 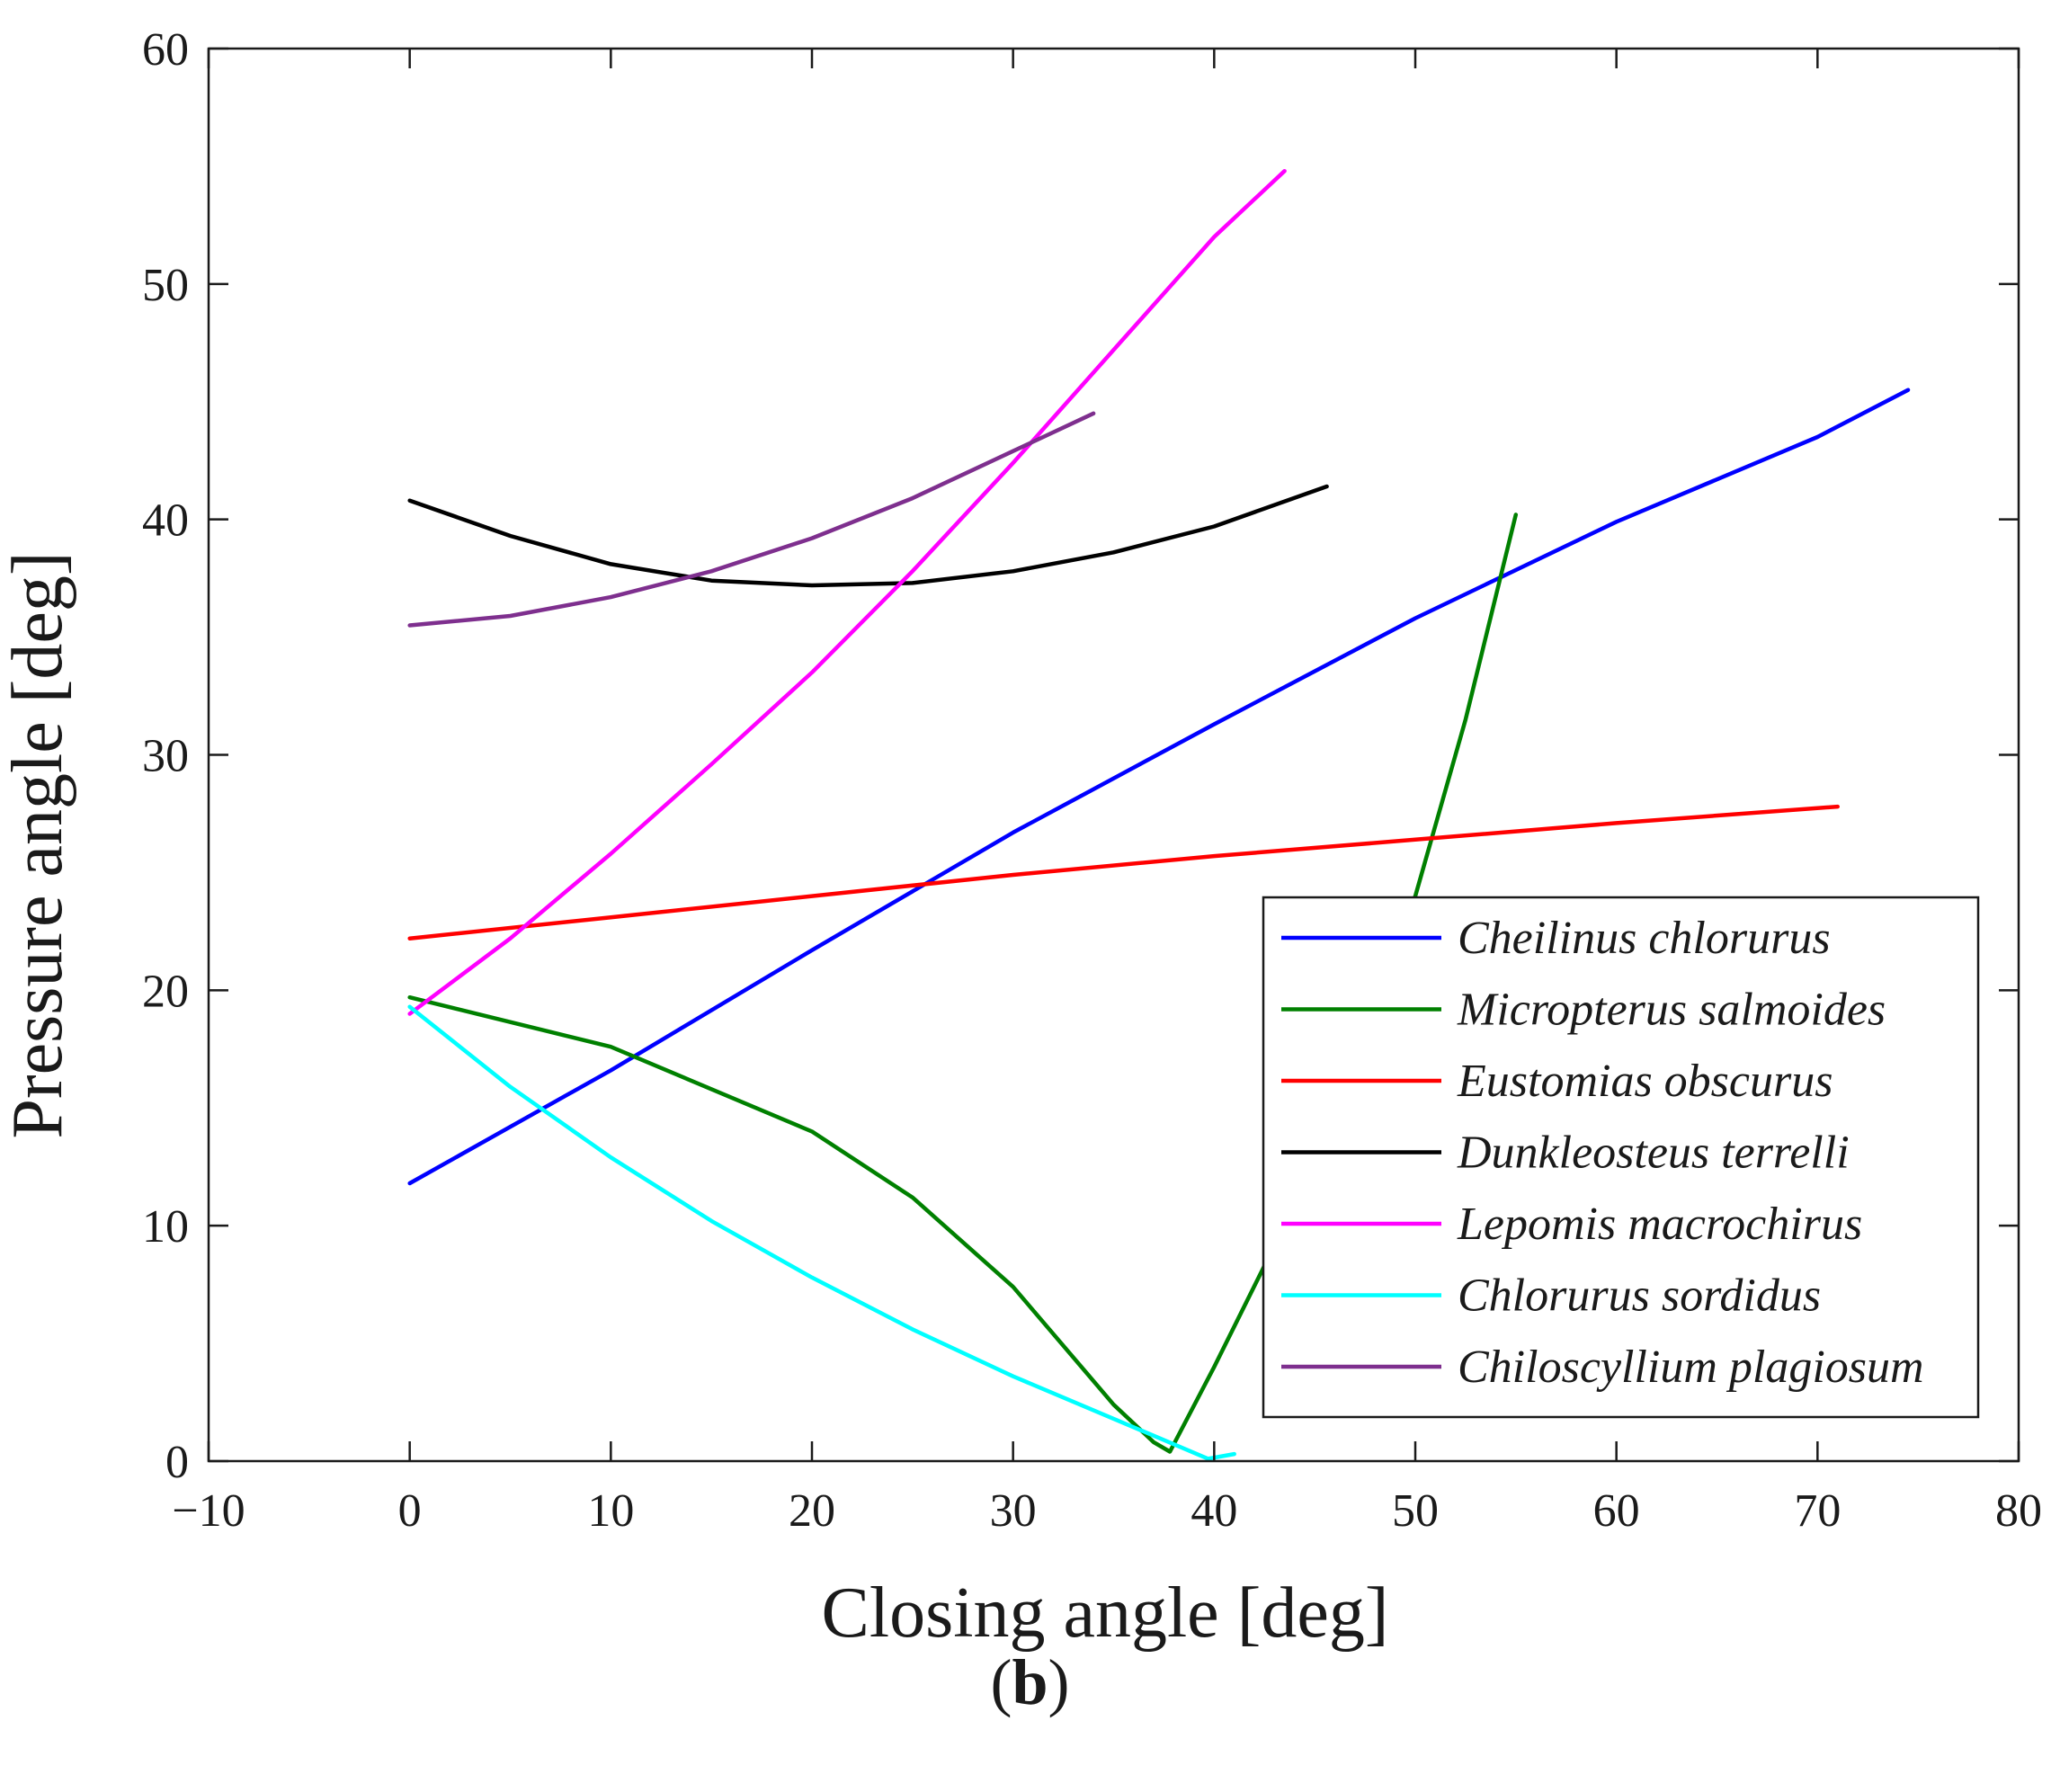 I want to click on legend-label-lepomis-macrochirus: Lepomis macrochirus, so click(x=1659, y=1224).